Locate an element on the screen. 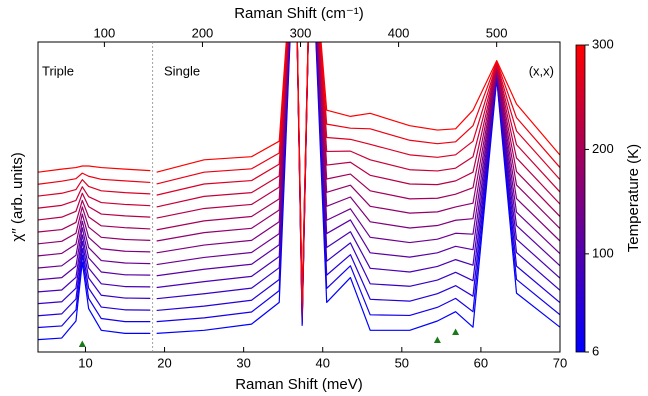 This screenshot has height=396, width=648. colorbar-tick-label: 300 is located at coordinates (603, 43).